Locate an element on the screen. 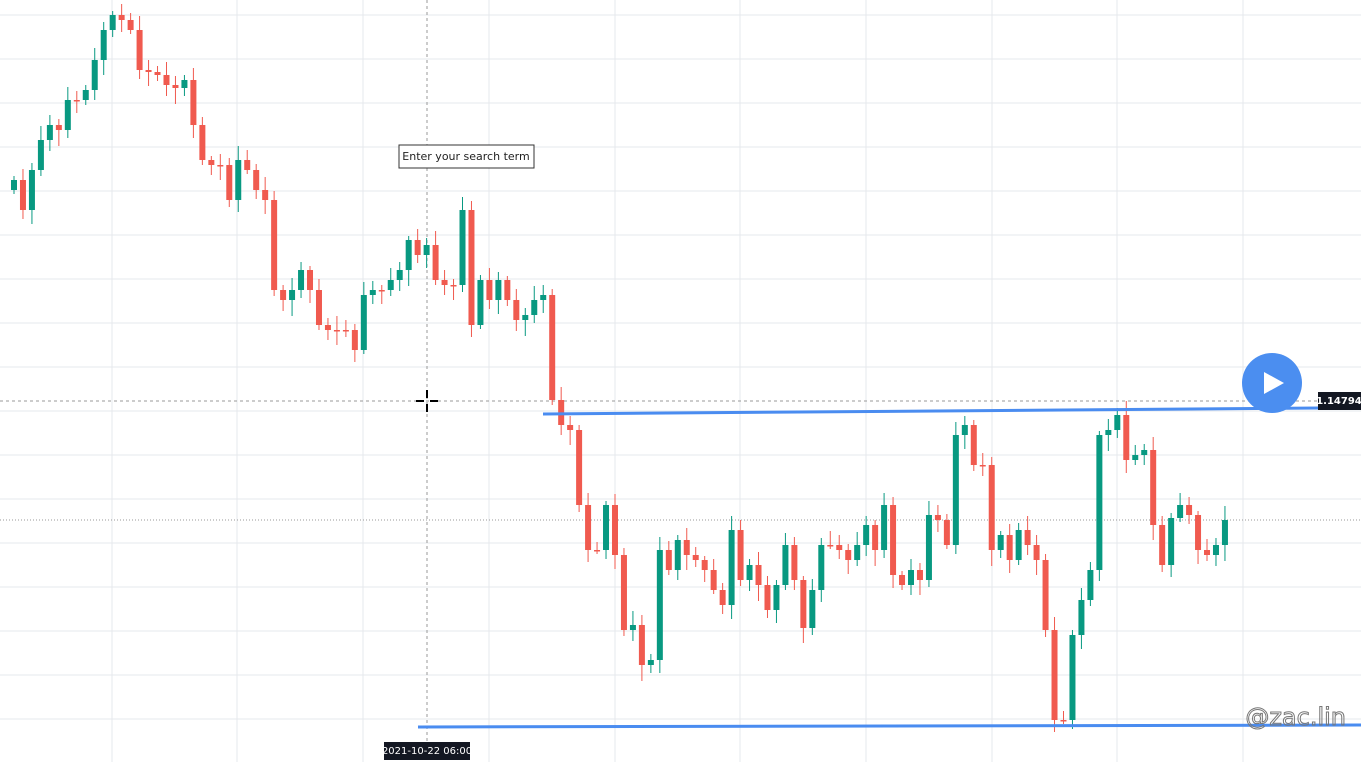  trend-line-upper is located at coordinates (931, 411).